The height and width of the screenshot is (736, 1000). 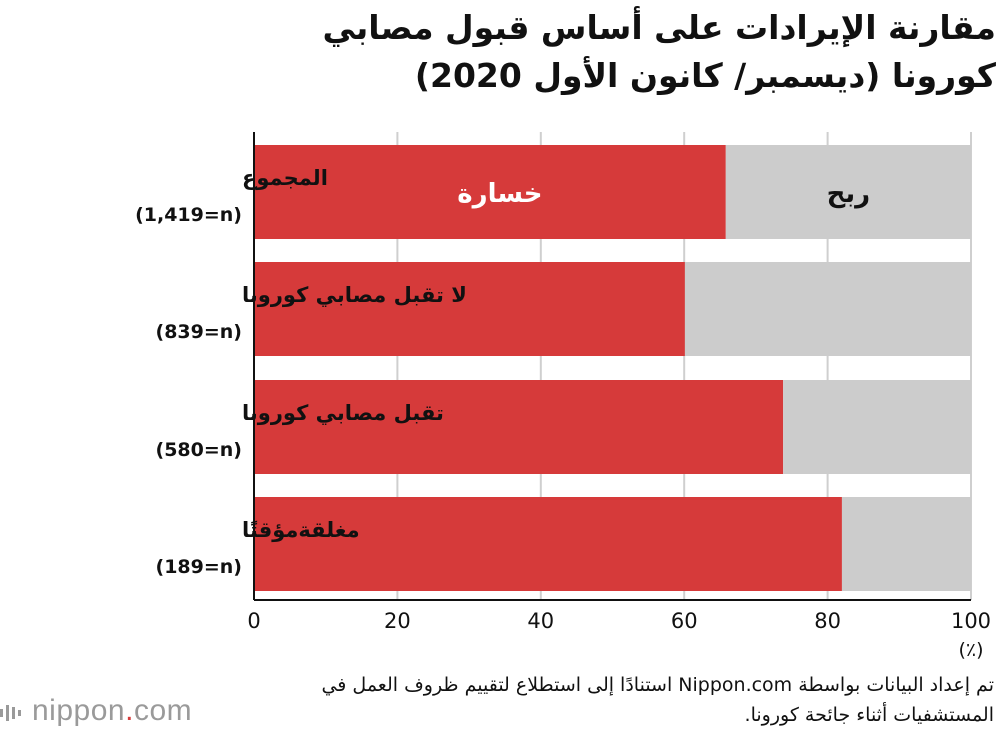 What do you see at coordinates (285, 178) in the screenshot?
I see `category-label: المجموع` at bounding box center [285, 178].